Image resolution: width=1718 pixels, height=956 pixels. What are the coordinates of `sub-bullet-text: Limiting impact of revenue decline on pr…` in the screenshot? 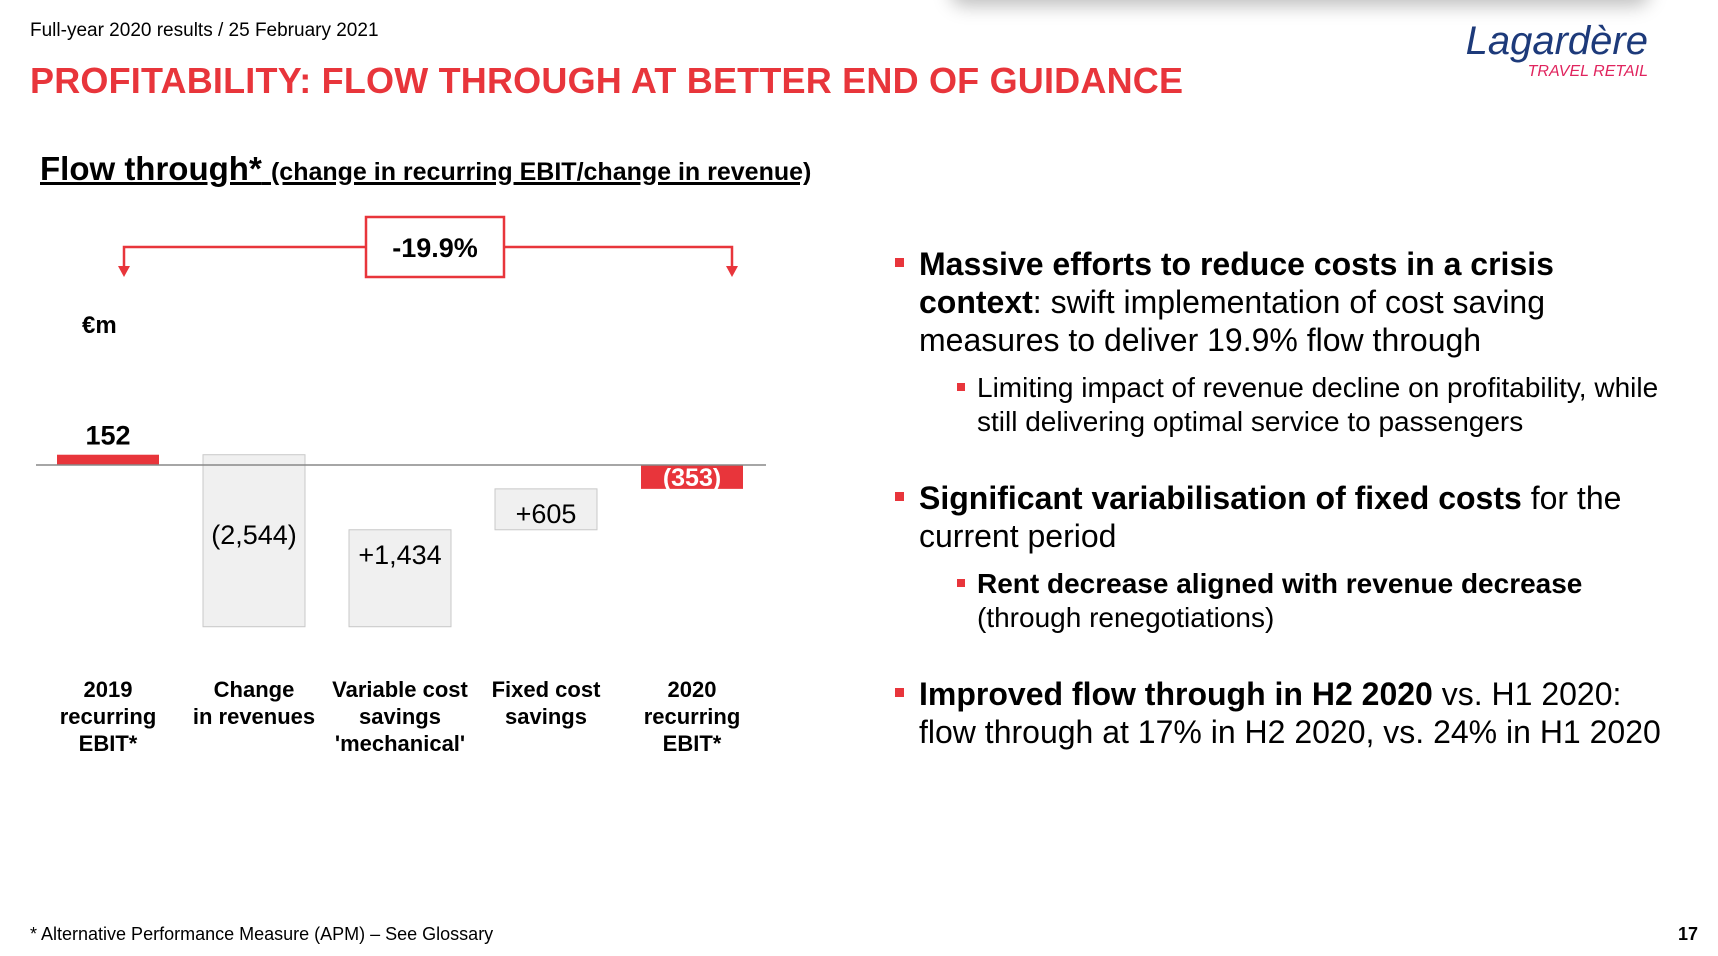 It's located at (1318, 404).